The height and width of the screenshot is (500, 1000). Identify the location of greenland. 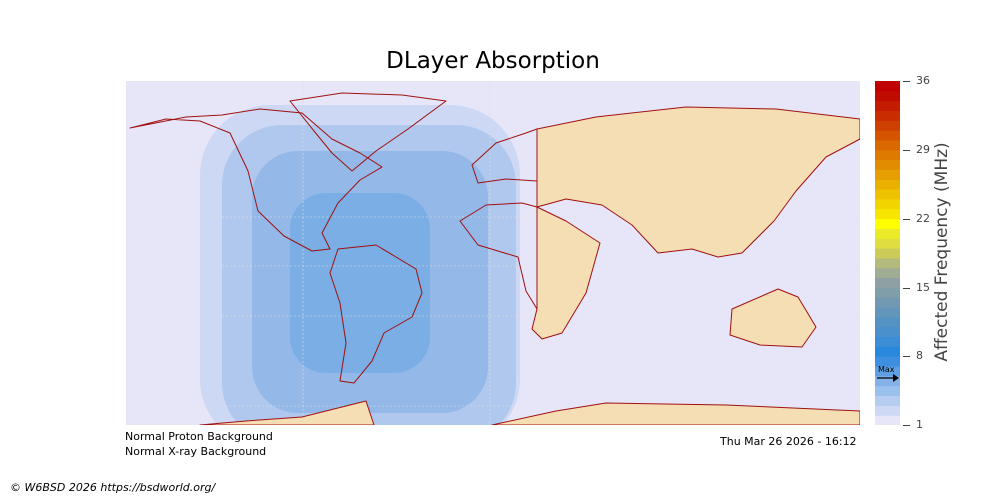
(368, 132).